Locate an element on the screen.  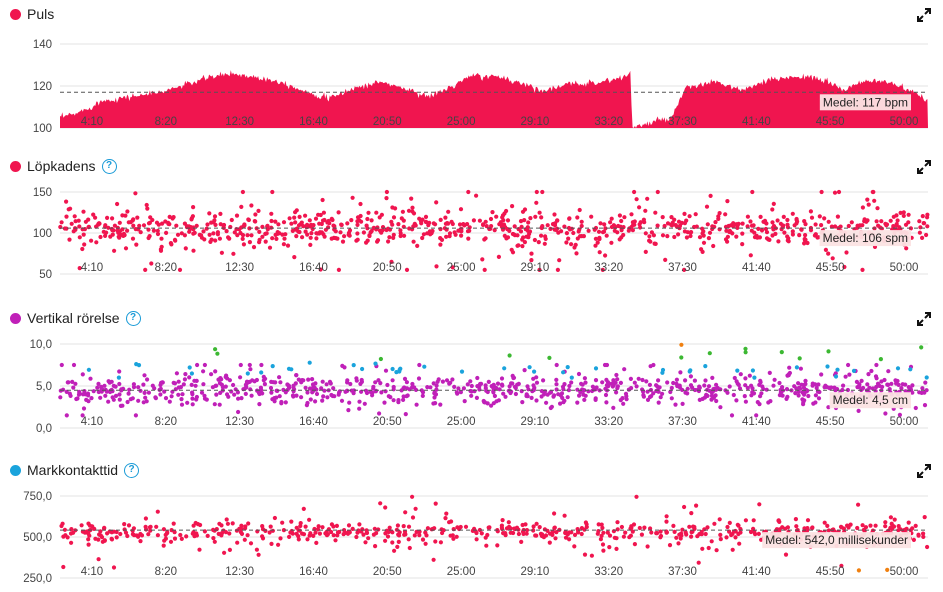
x-tick-label: 8:20 is located at coordinates (166, 572).